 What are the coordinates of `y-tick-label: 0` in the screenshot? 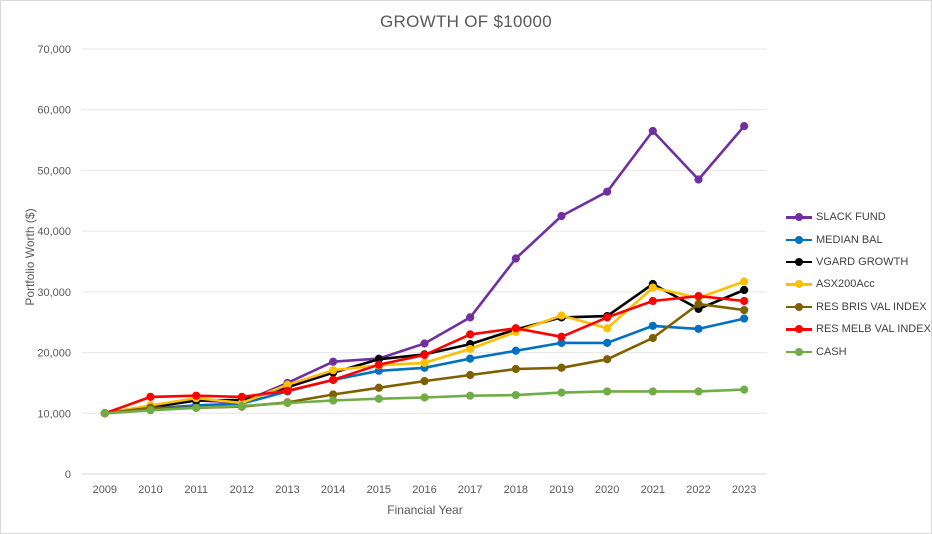 It's located at (68, 475).